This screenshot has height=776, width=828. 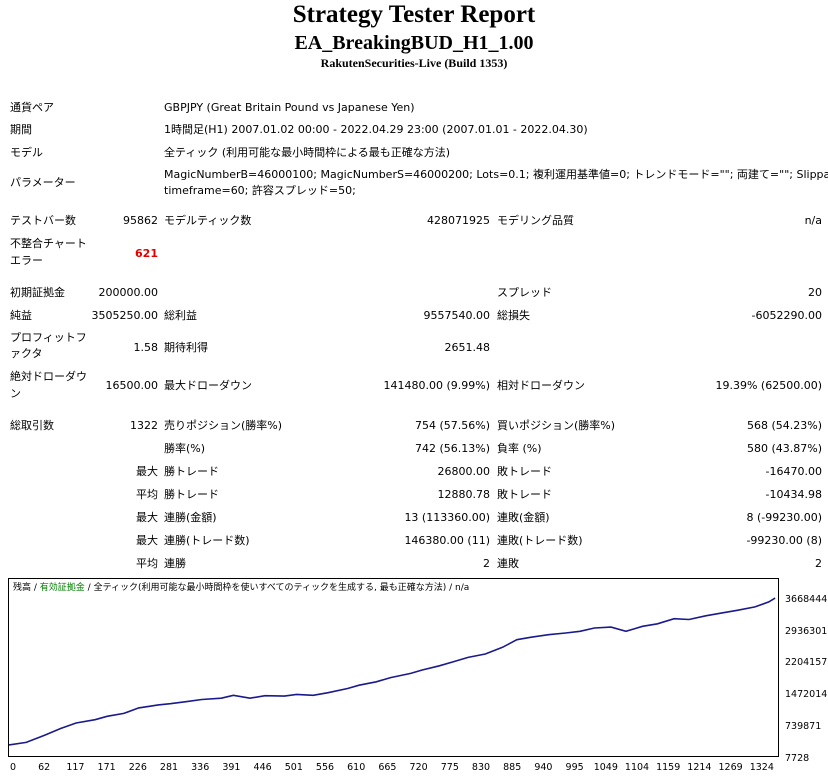 I want to click on short-positions-value: 754 (57.56%), so click(x=452, y=425).